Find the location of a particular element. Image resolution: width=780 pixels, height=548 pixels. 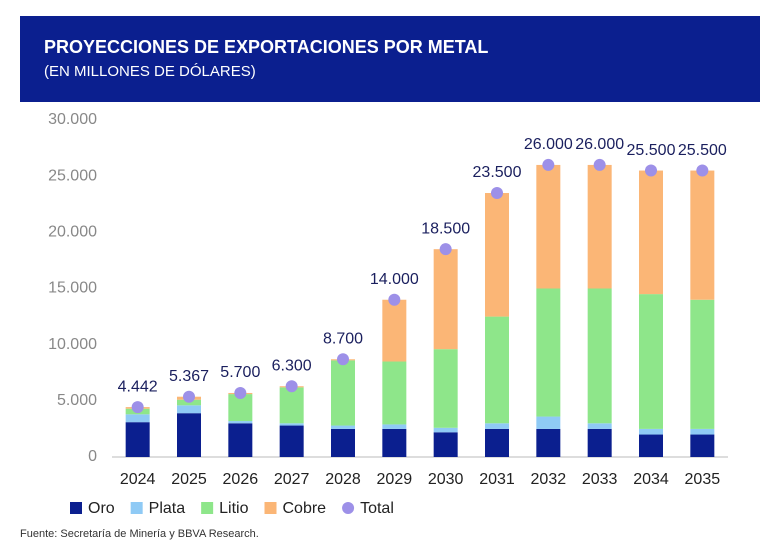

legend-label: Oro is located at coordinates (101, 508).